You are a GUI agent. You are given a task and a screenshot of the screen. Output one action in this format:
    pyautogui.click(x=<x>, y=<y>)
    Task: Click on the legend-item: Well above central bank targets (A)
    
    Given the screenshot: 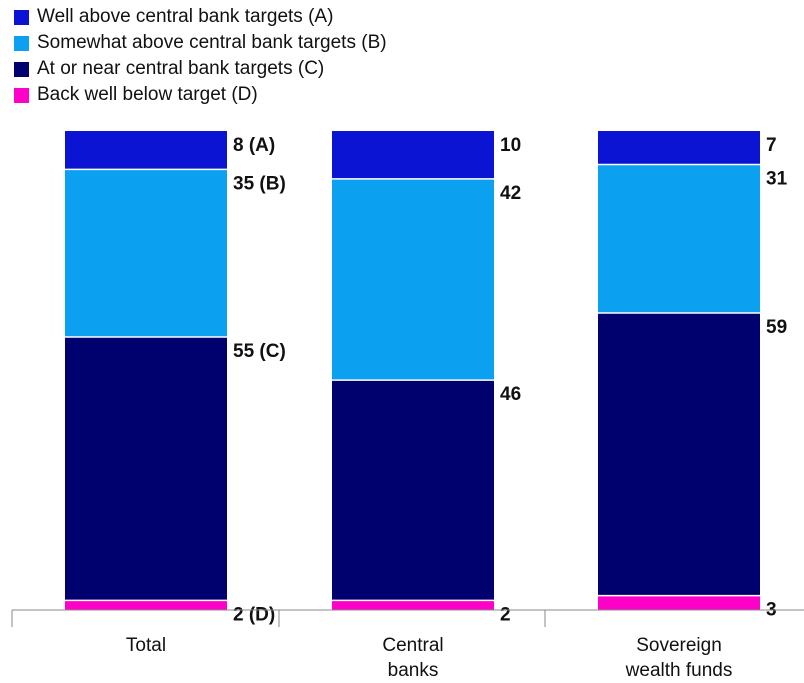 What is the action you would take?
    pyautogui.click(x=200, y=17)
    